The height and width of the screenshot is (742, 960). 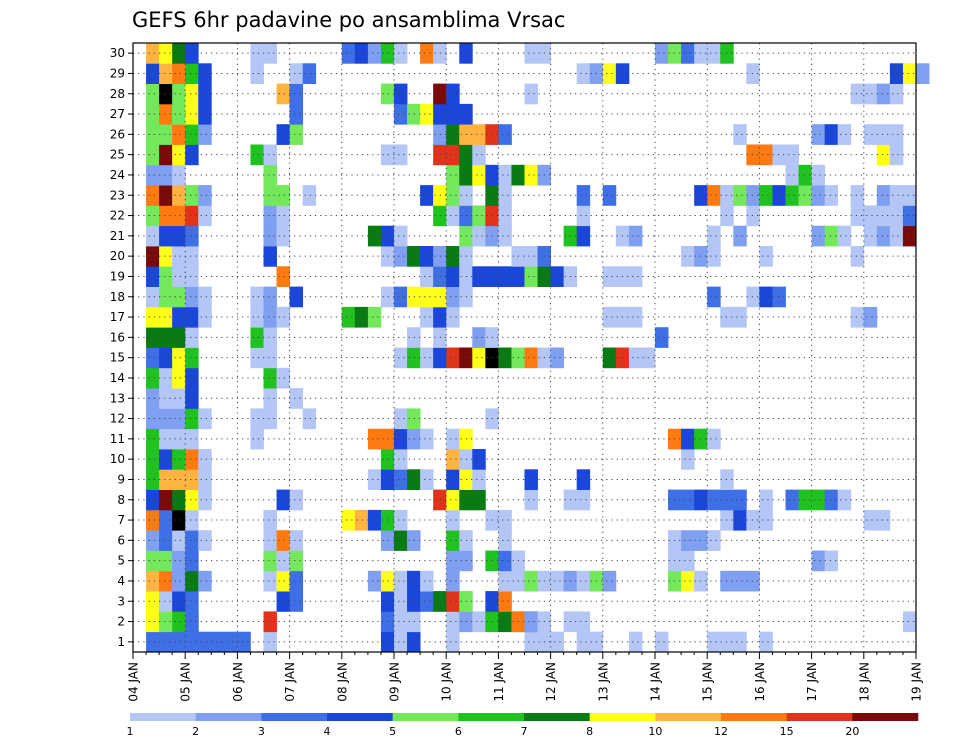 I want to click on x-tick-label: 19 JAN, so click(x=917, y=682).